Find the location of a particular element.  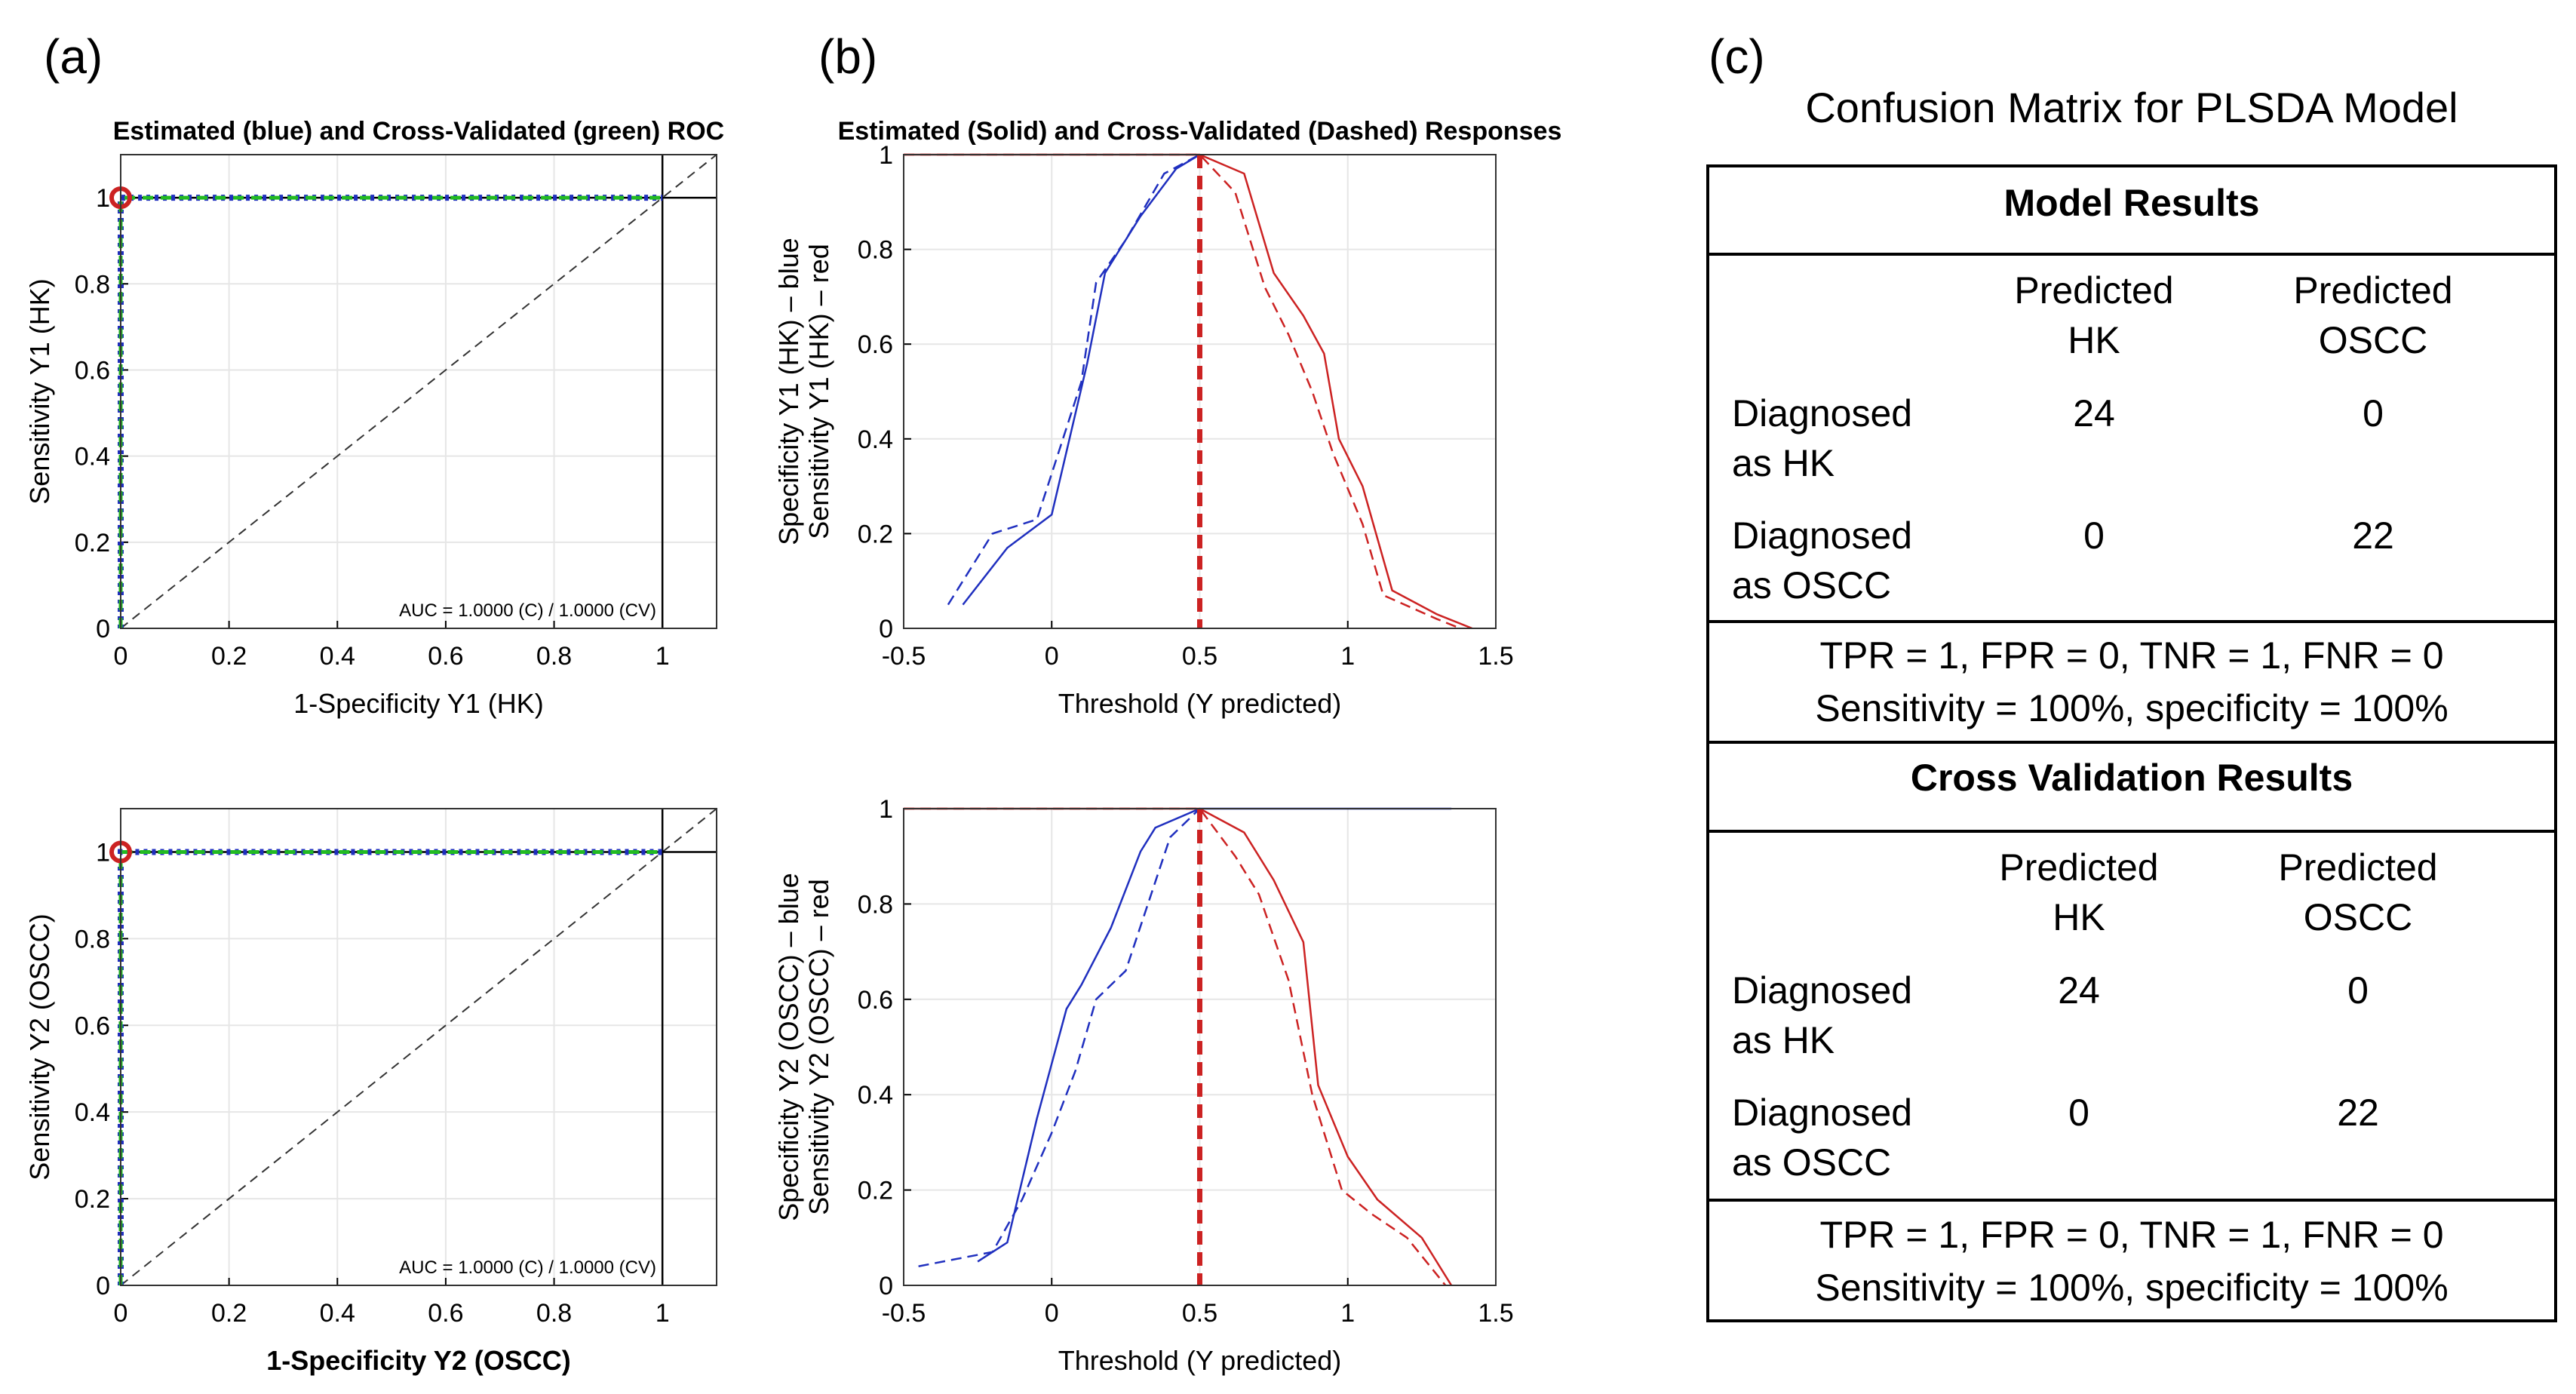

x-axis-label: Threshold (Y predicted) is located at coordinates (1200, 703).